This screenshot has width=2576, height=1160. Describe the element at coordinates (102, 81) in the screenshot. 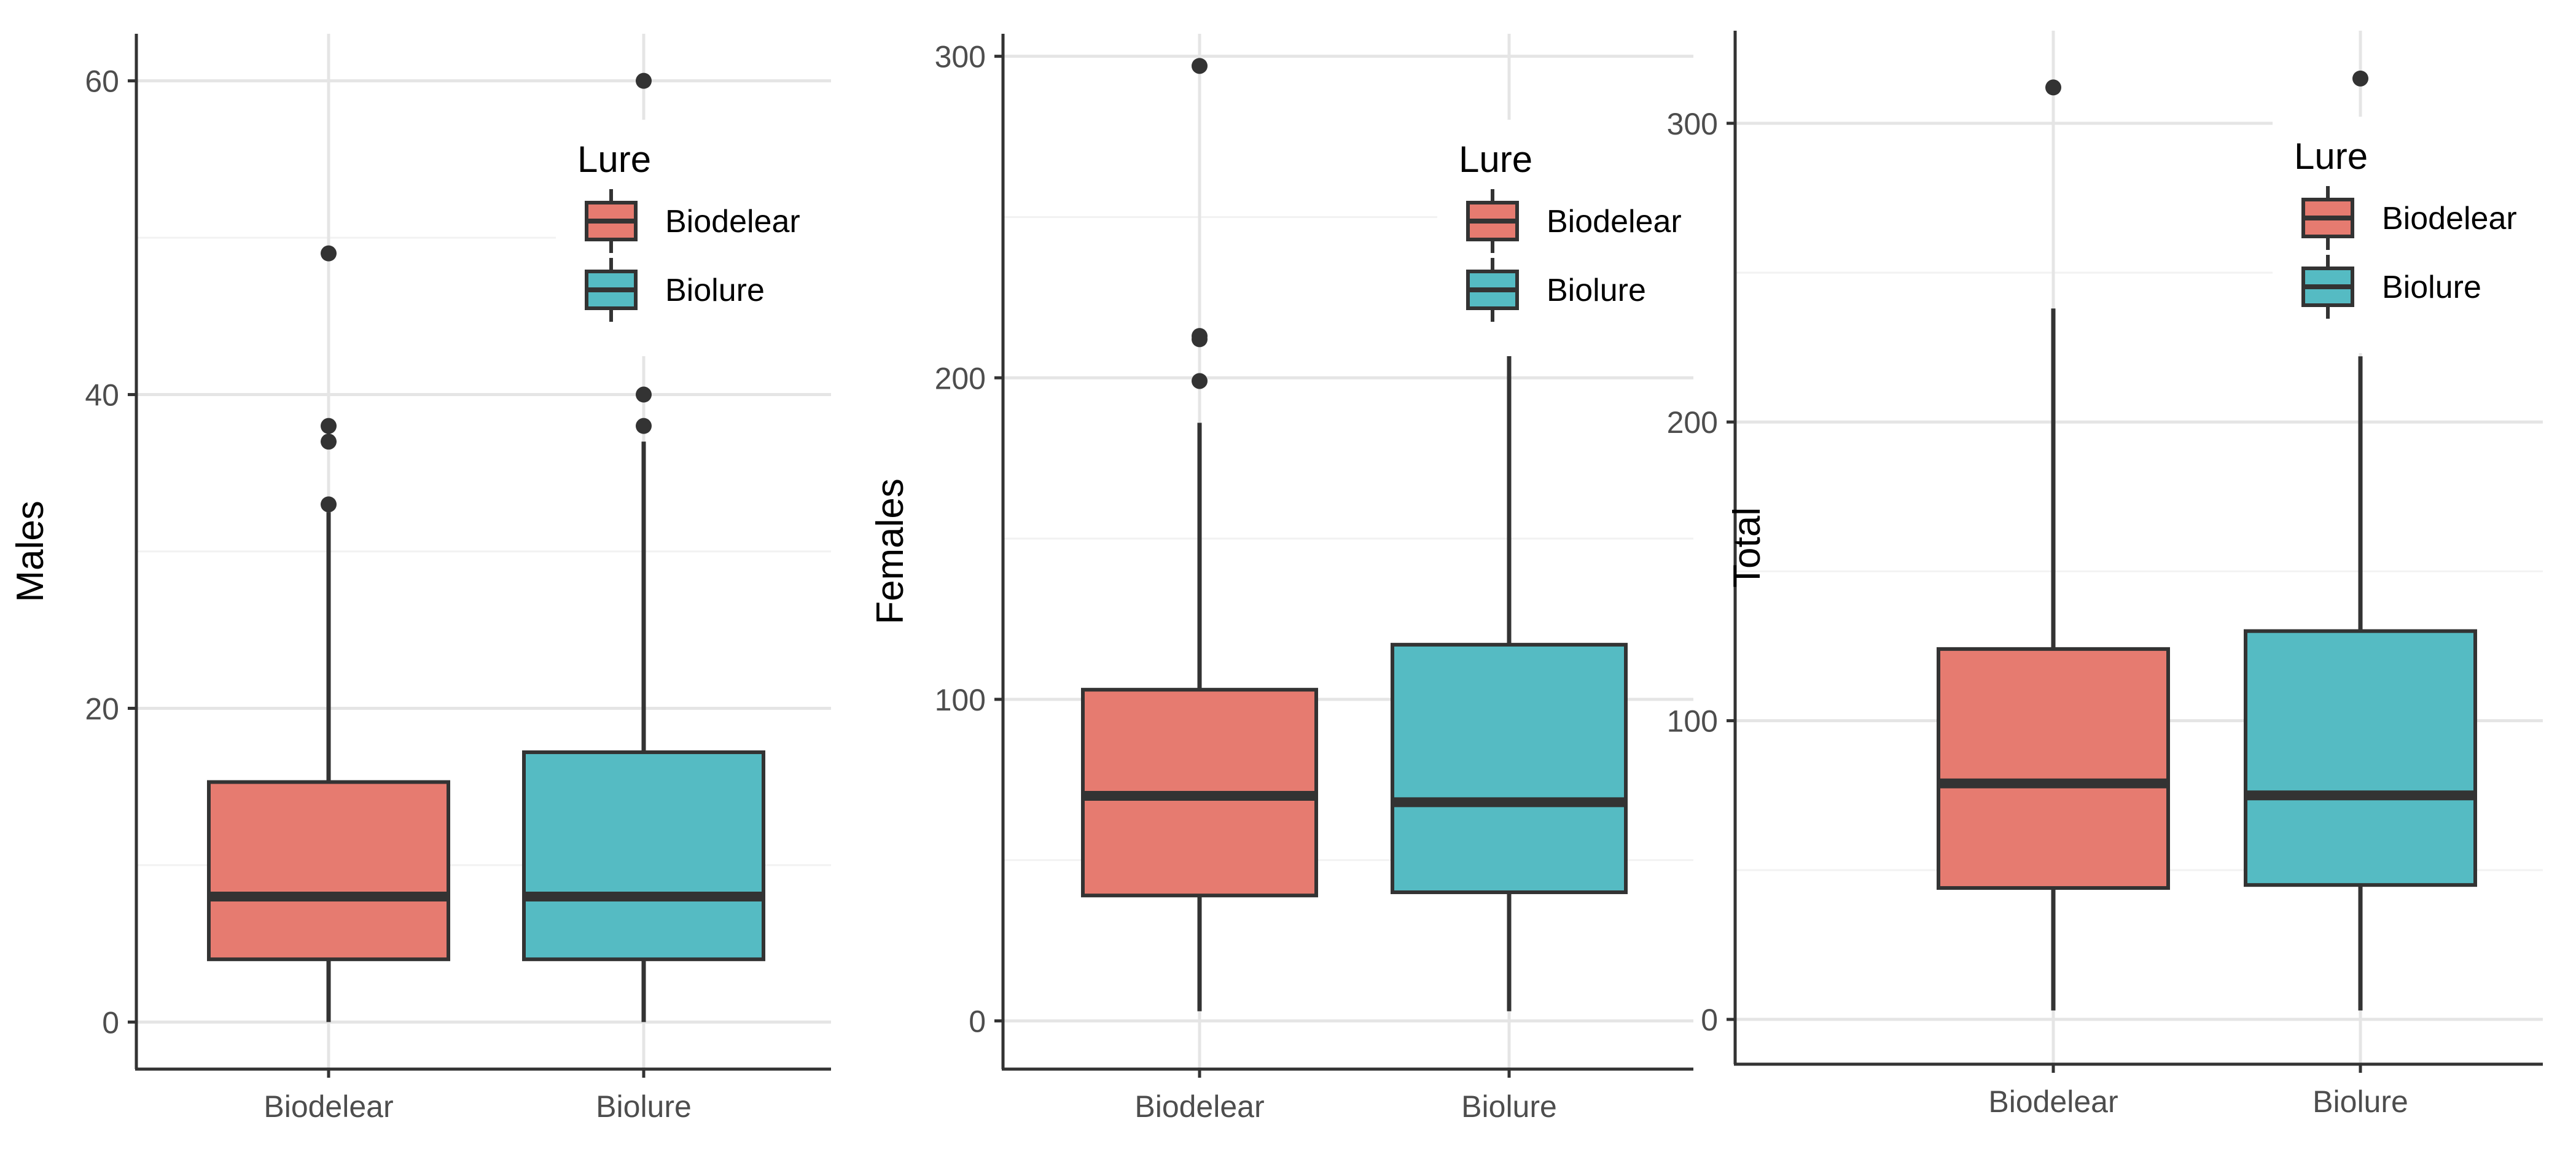

I see `y-tick-label: 60` at that location.